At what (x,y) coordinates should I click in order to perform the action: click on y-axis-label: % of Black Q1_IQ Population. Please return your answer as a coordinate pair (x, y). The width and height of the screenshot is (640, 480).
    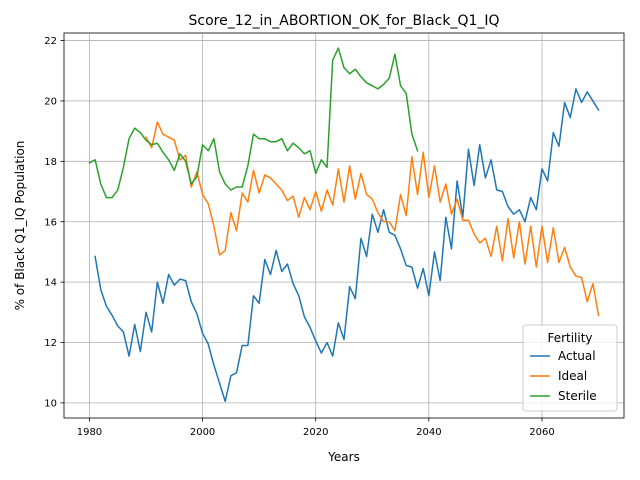
    Looking at the image, I should click on (20, 226).